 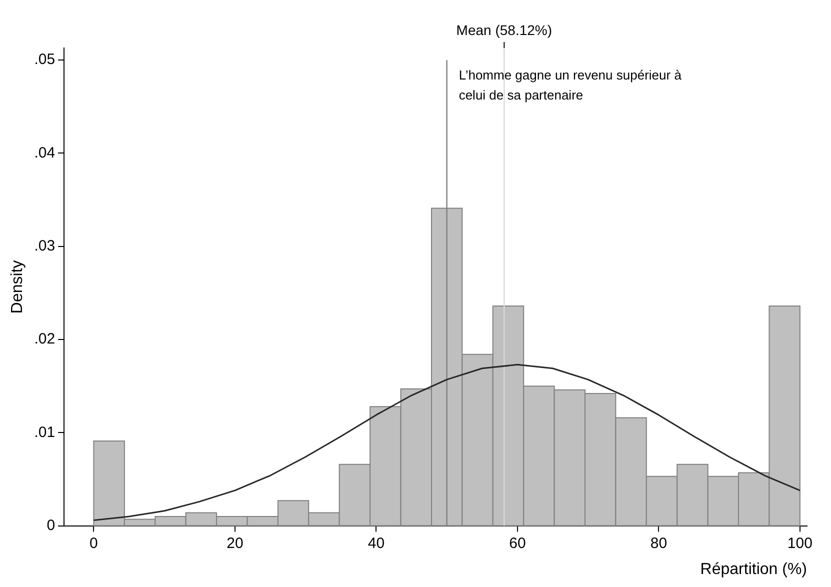 What do you see at coordinates (517, 543) in the screenshot?
I see `x-tick-label: 60` at bounding box center [517, 543].